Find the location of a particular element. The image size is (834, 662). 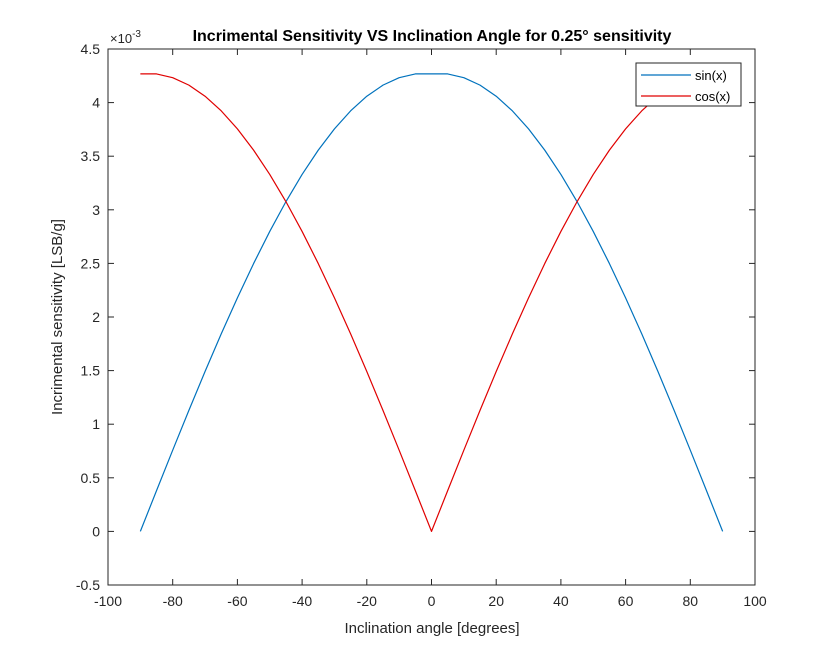

y-exponent-power: -3 is located at coordinates (136, 34).